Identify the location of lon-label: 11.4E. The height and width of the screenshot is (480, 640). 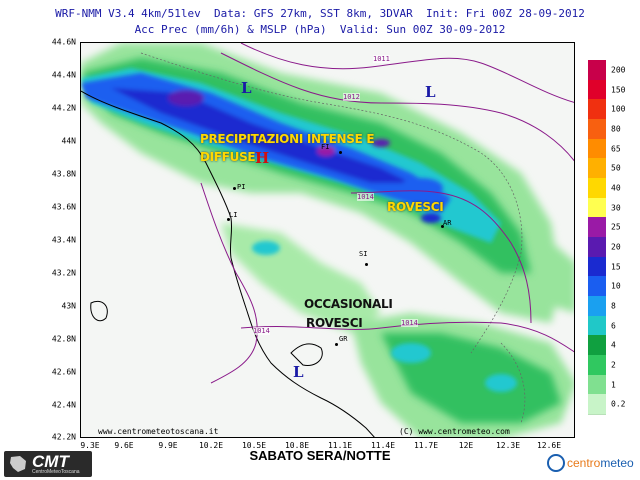
(383, 445).